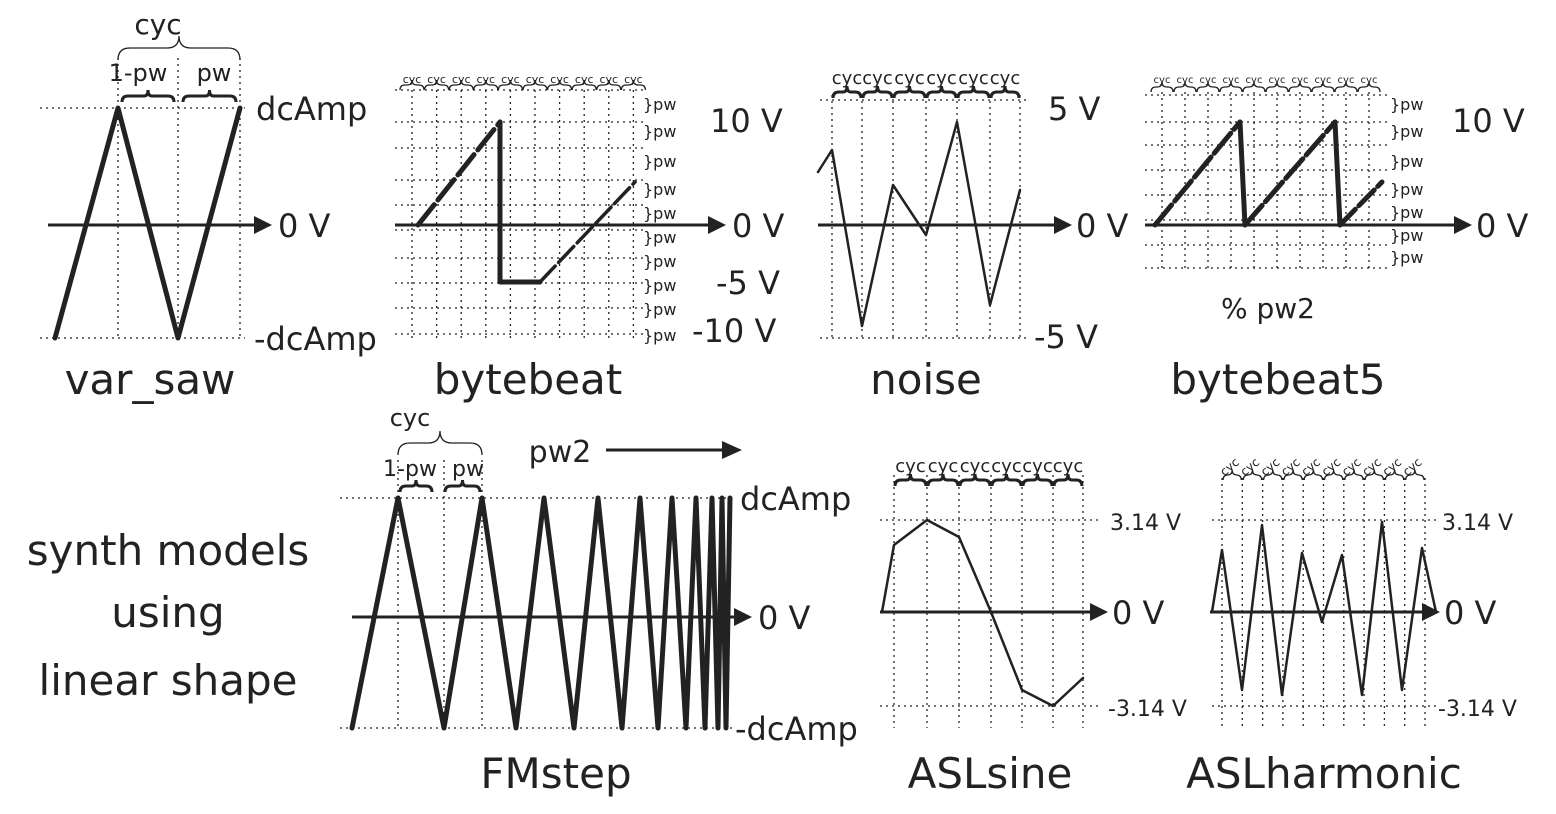 The height and width of the screenshot is (814, 1556). What do you see at coordinates (1324, 773) in the screenshot?
I see `panel-title: ASLharmonic` at bounding box center [1324, 773].